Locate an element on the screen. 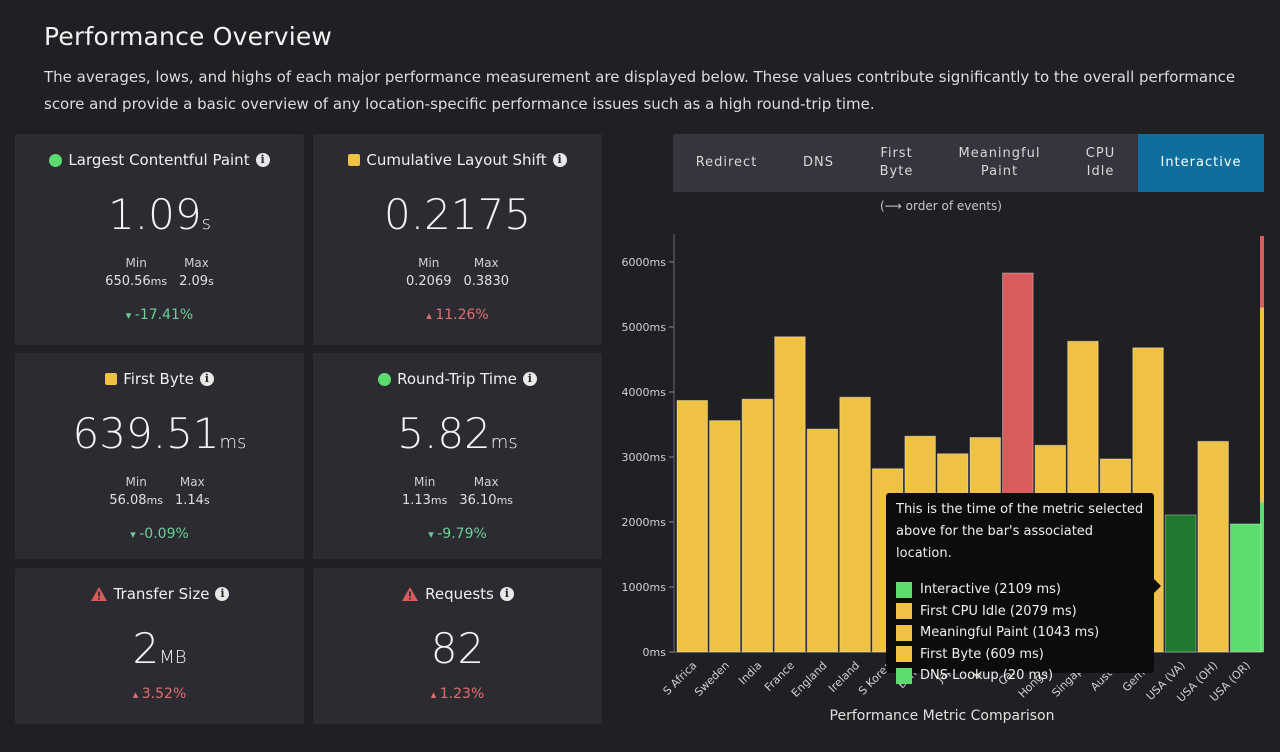 This screenshot has height=752, width=1280. card-title: Requests i is located at coordinates (457, 594).